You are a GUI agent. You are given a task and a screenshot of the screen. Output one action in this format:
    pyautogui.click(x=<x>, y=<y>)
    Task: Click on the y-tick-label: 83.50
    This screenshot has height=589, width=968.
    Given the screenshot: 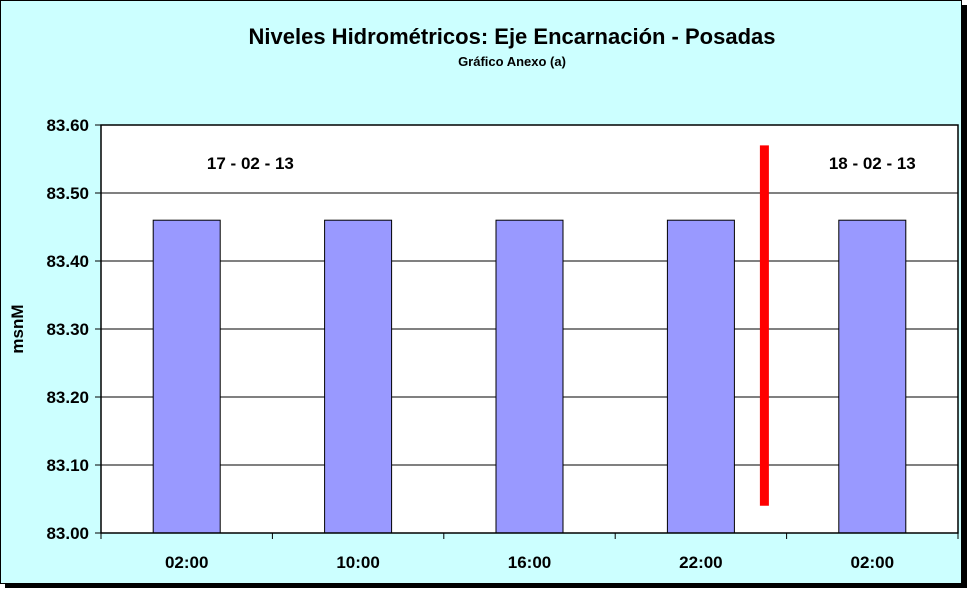 What is the action you would take?
    pyautogui.click(x=67, y=193)
    